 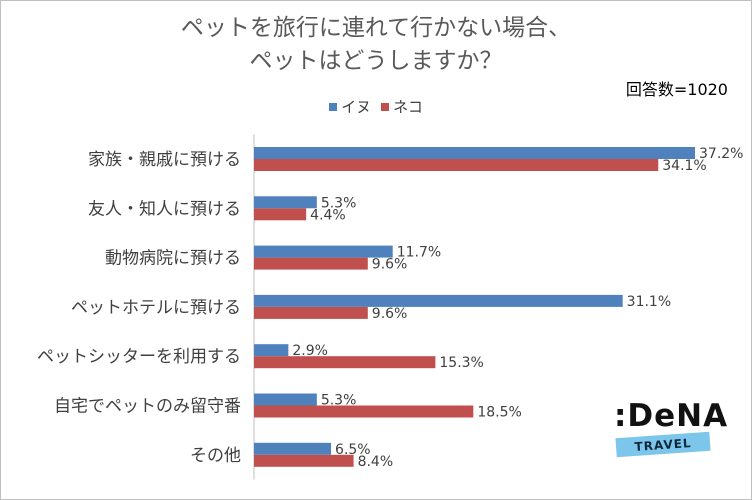 What do you see at coordinates (649, 302) in the screenshot?
I see `data-label-dog: 31.1%` at bounding box center [649, 302].